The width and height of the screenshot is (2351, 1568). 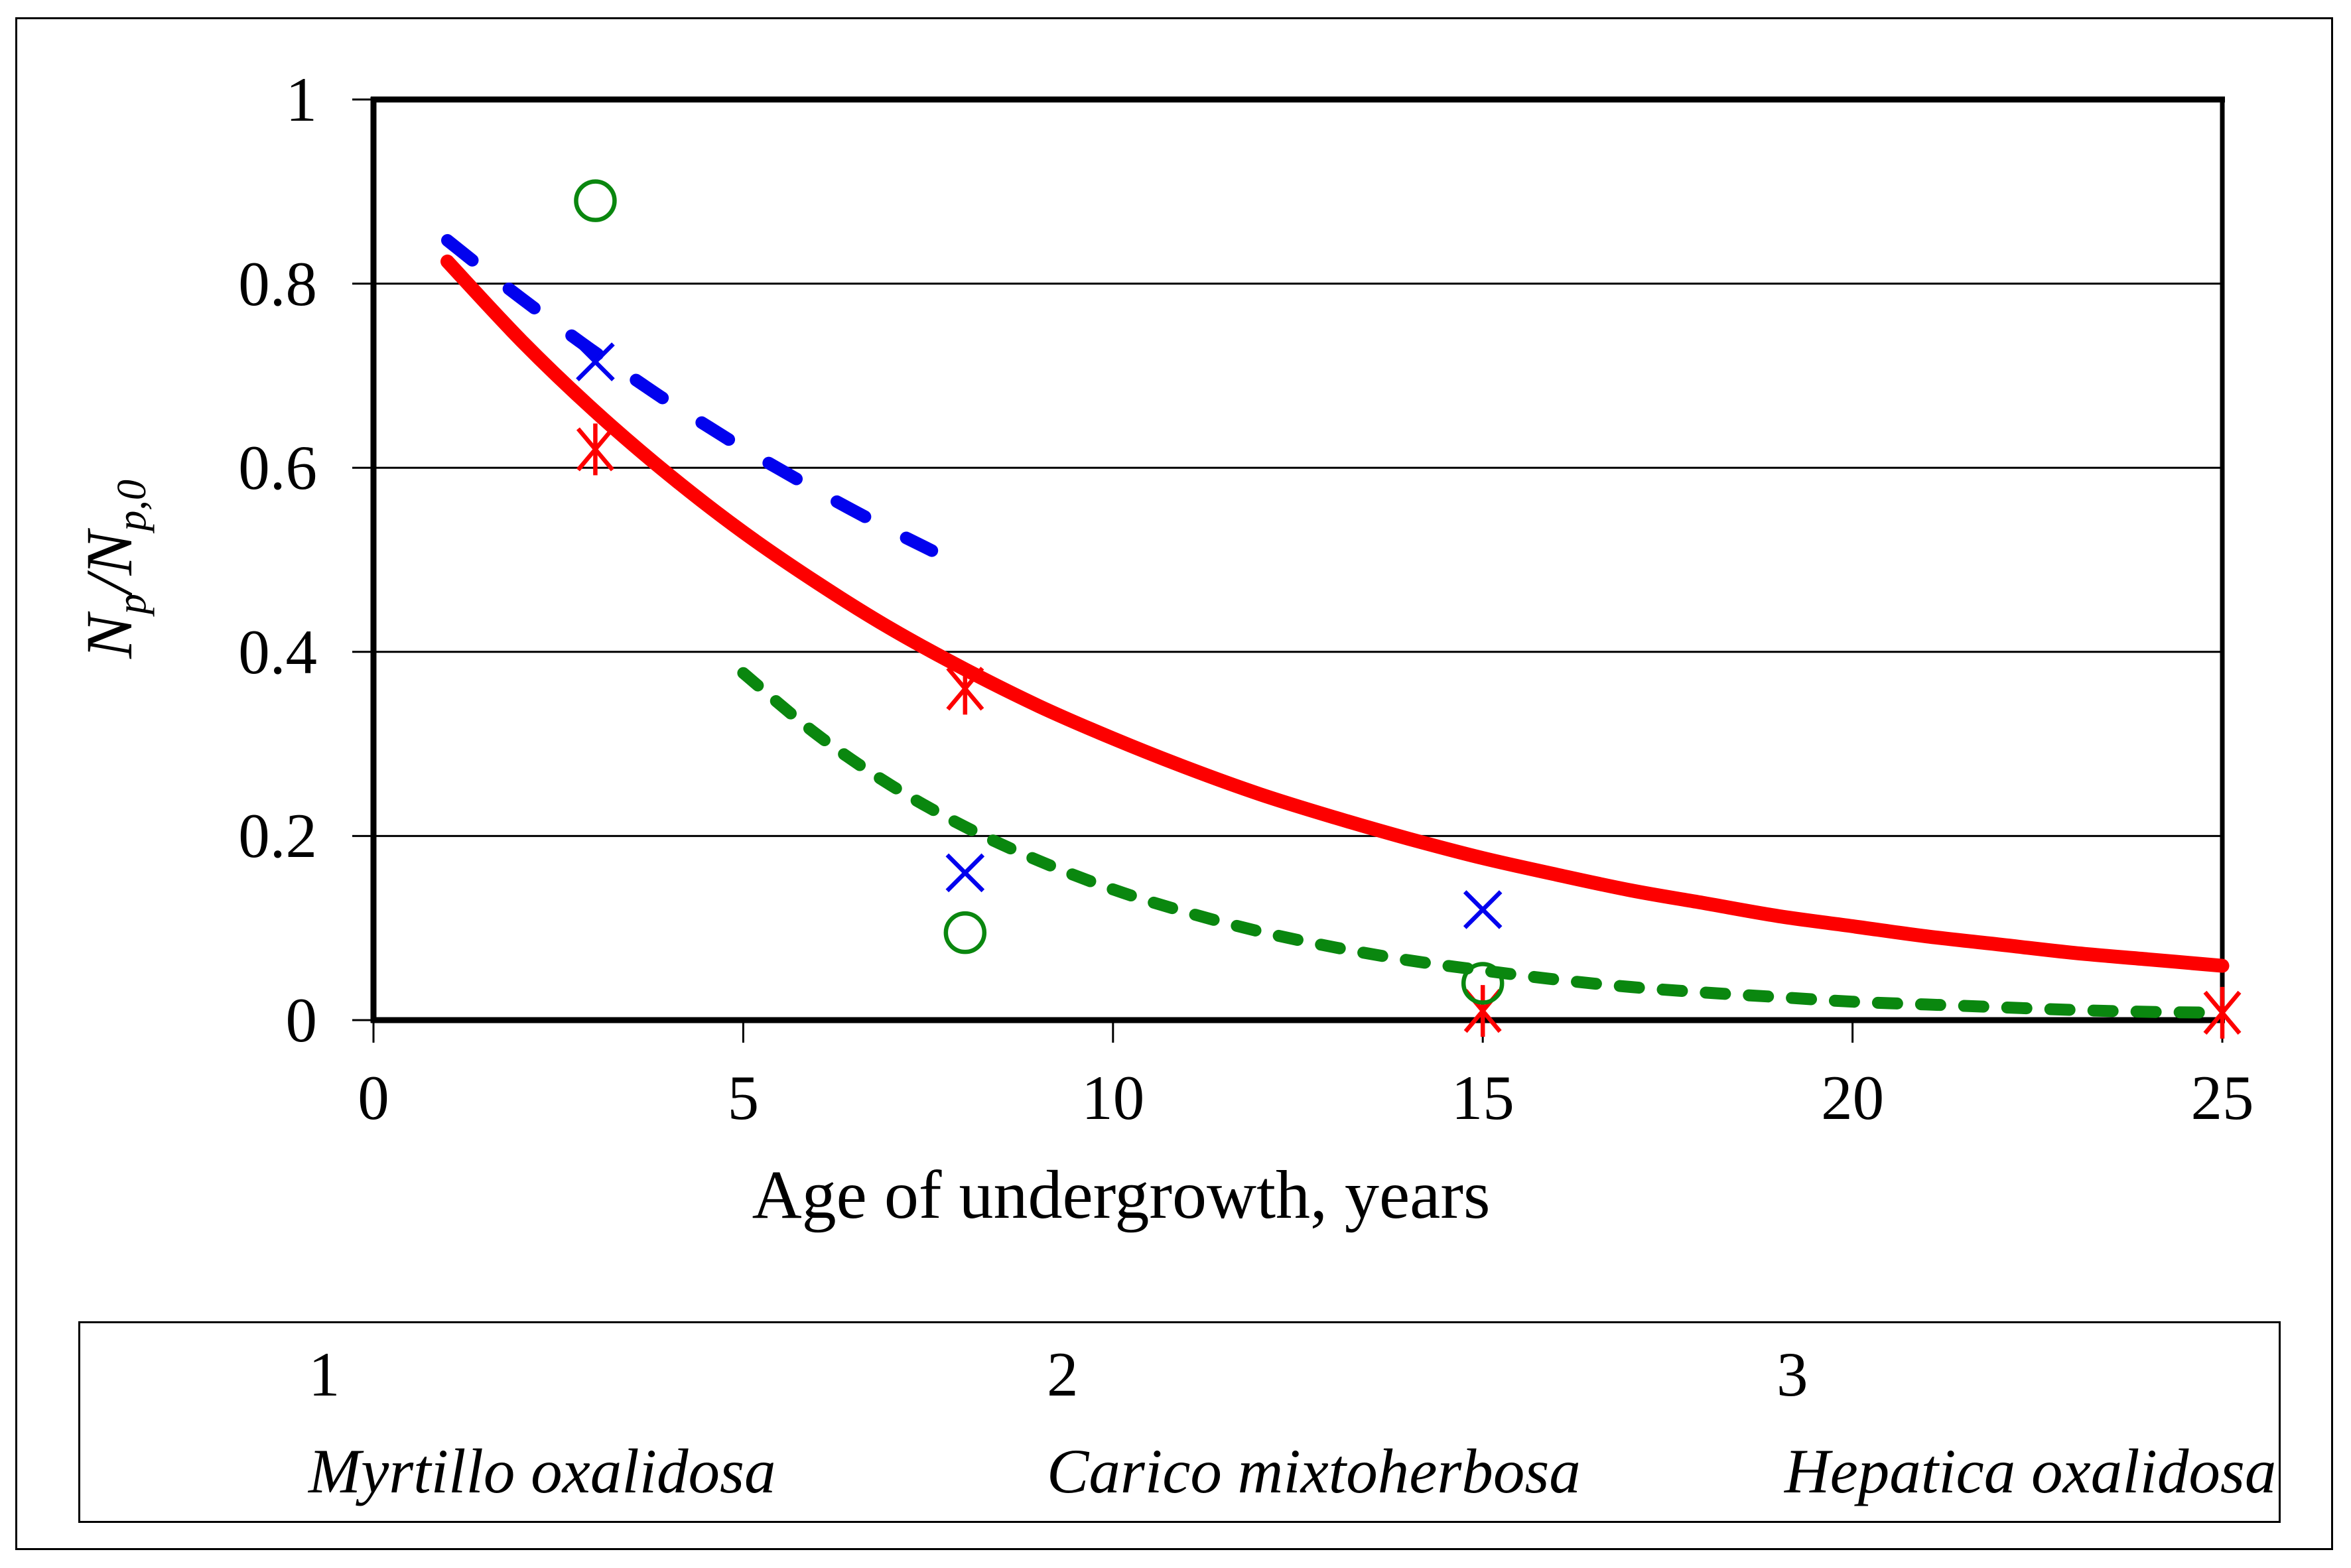 I want to click on point-star-3-stroke, so click(x=2222, y=1012).